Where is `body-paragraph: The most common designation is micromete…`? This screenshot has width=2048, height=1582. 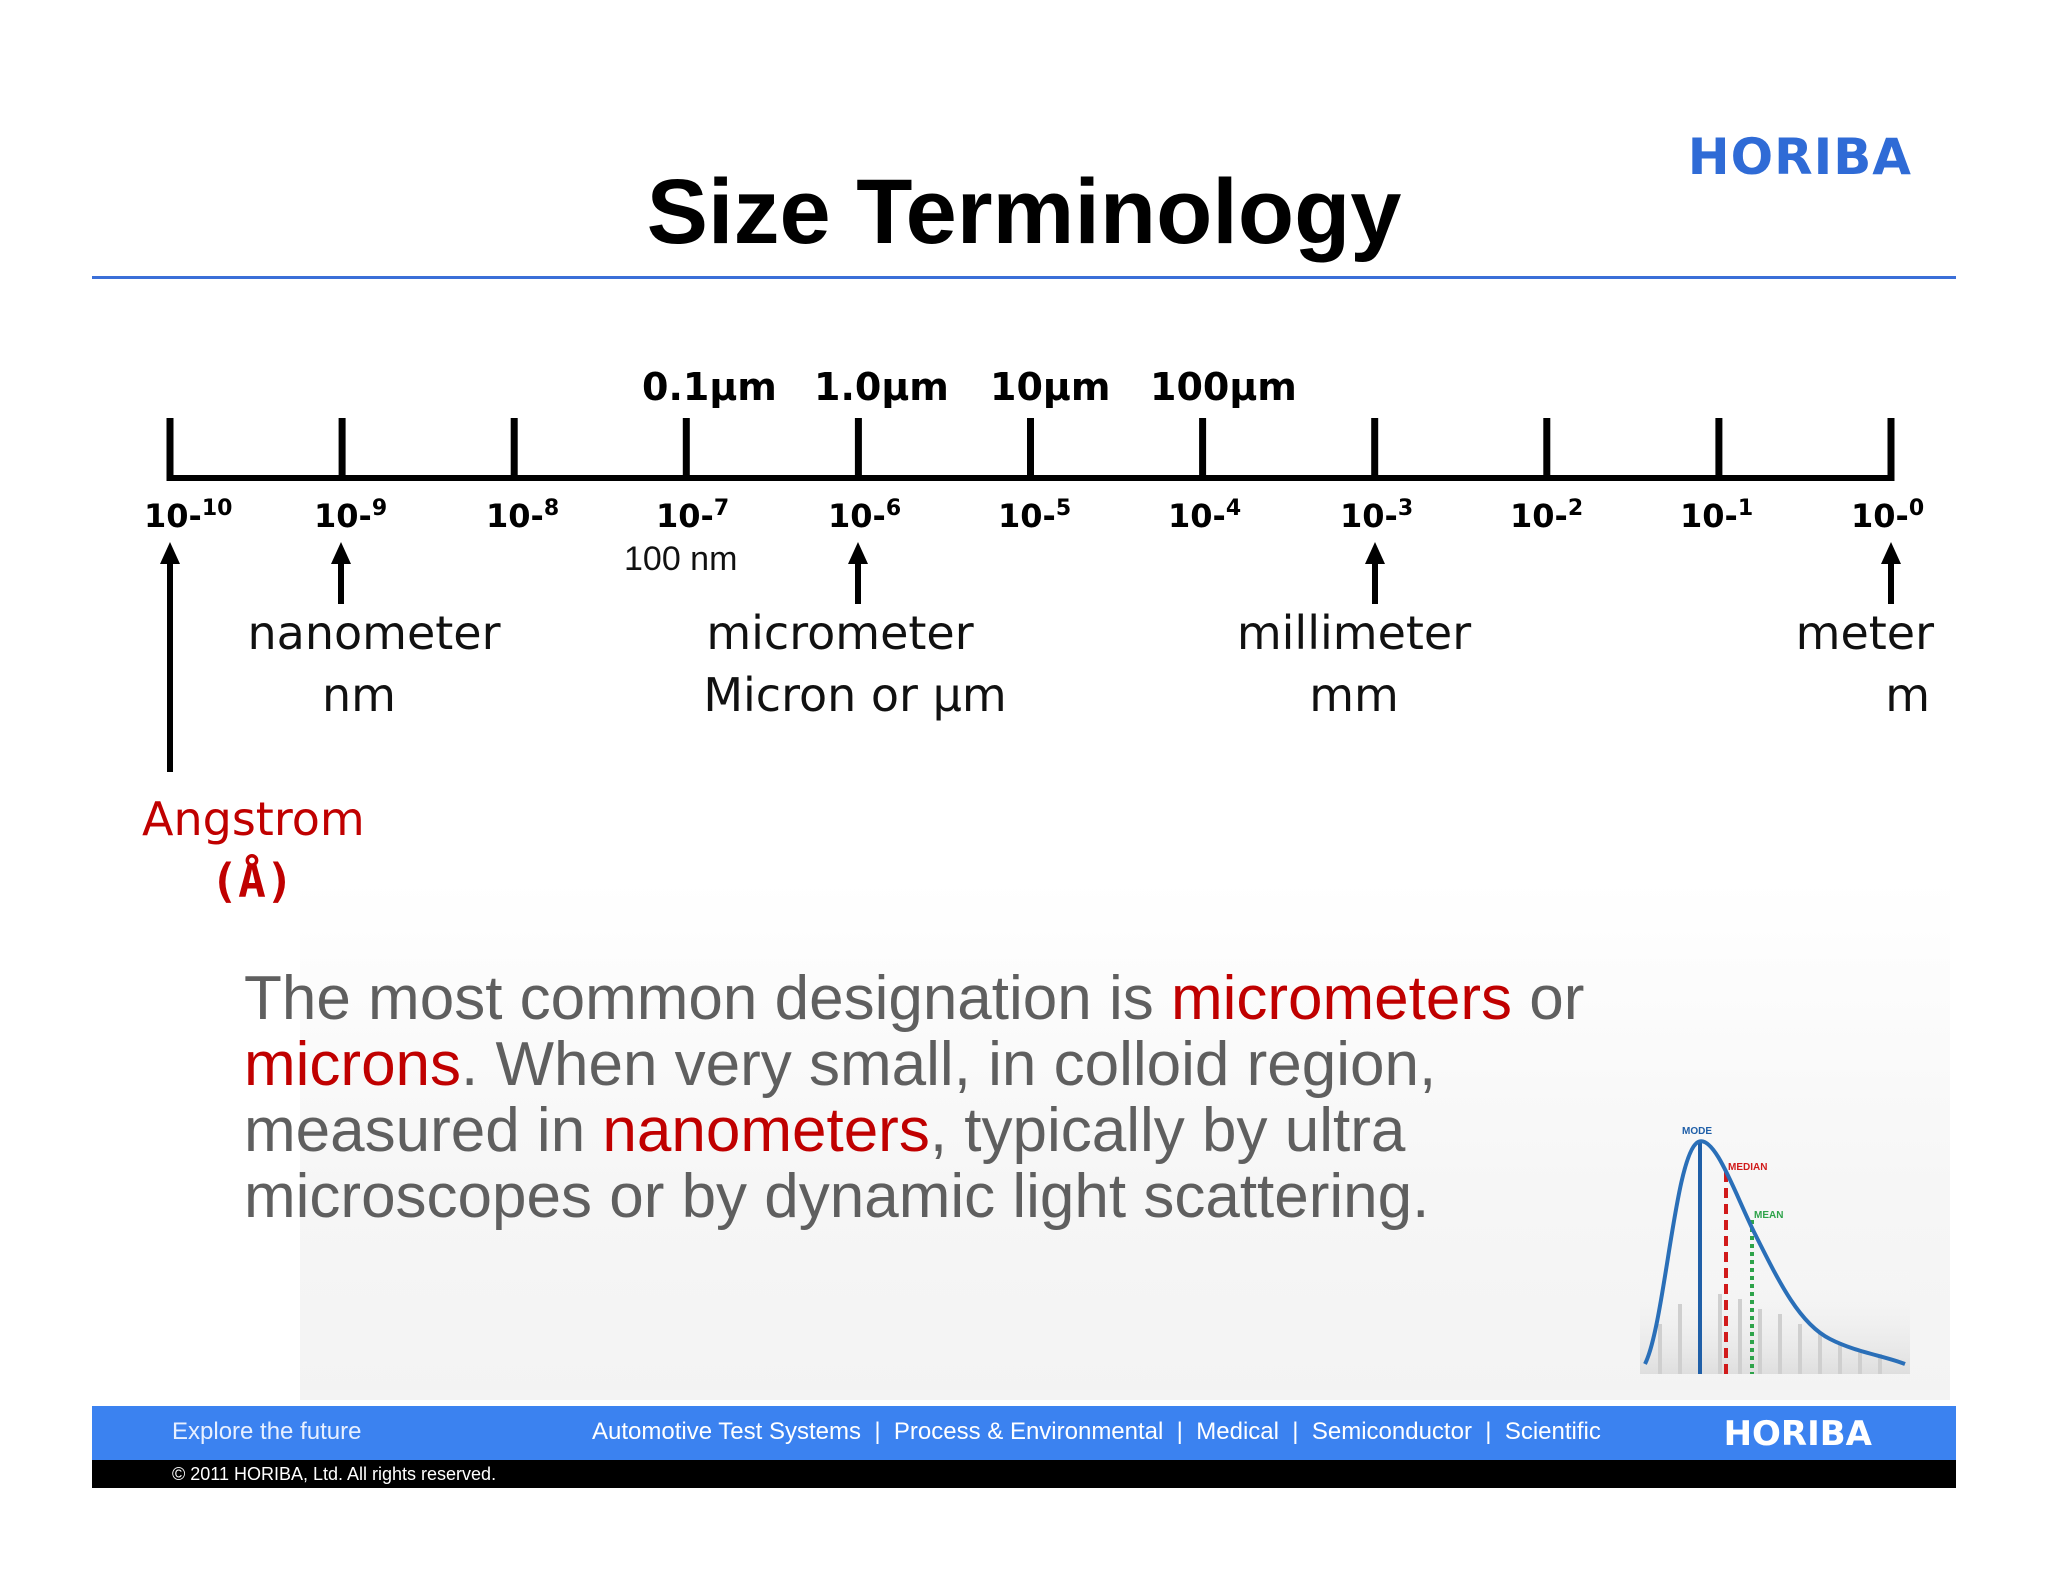
body-paragraph: The most common designation is micromete… is located at coordinates (964, 1098).